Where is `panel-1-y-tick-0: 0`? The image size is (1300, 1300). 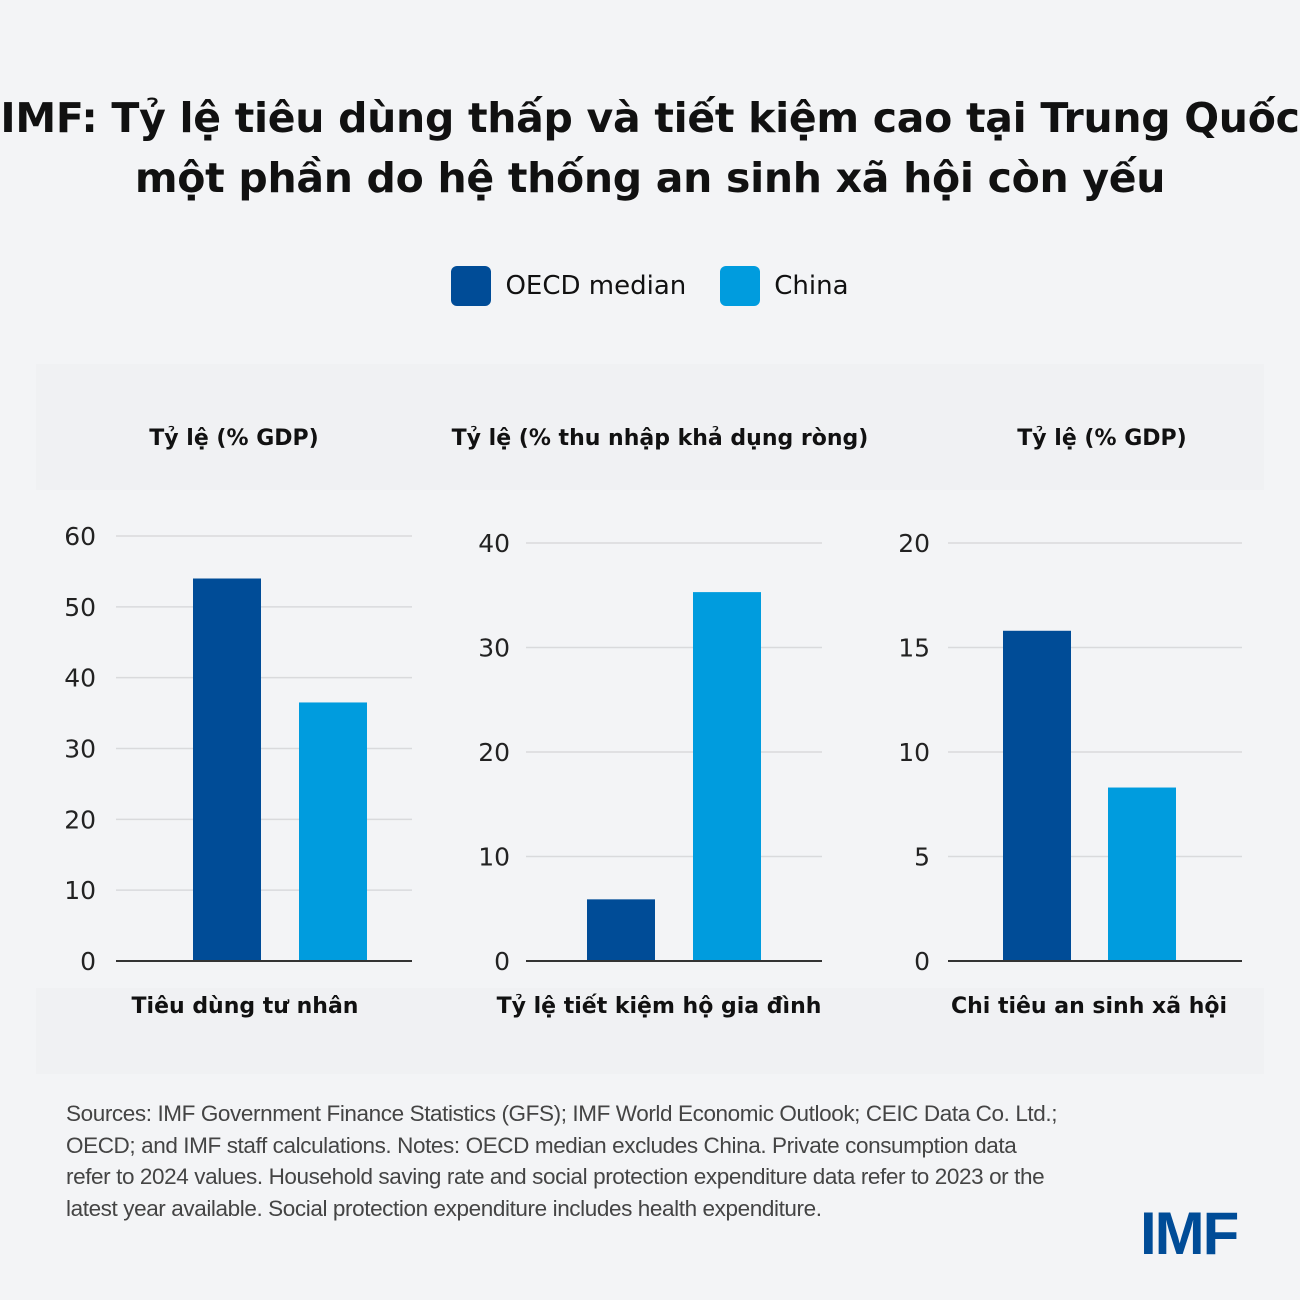
panel-1-y-tick-0: 0 is located at coordinates (88, 961).